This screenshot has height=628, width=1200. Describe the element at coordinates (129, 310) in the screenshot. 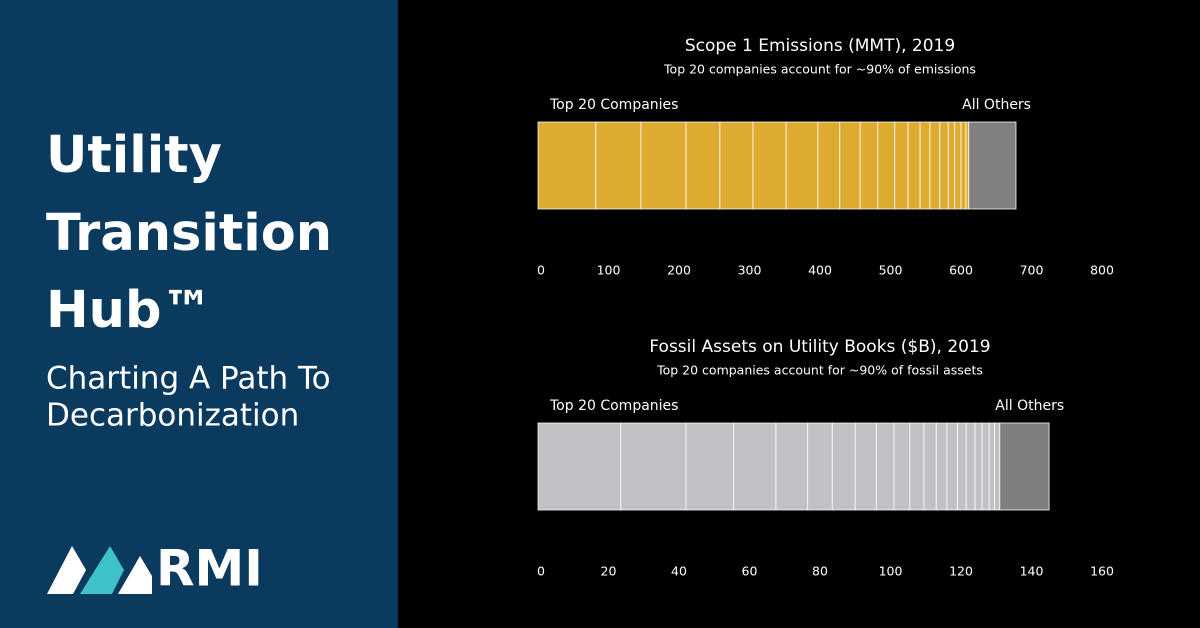

I see `hero-title: Hub™` at that location.